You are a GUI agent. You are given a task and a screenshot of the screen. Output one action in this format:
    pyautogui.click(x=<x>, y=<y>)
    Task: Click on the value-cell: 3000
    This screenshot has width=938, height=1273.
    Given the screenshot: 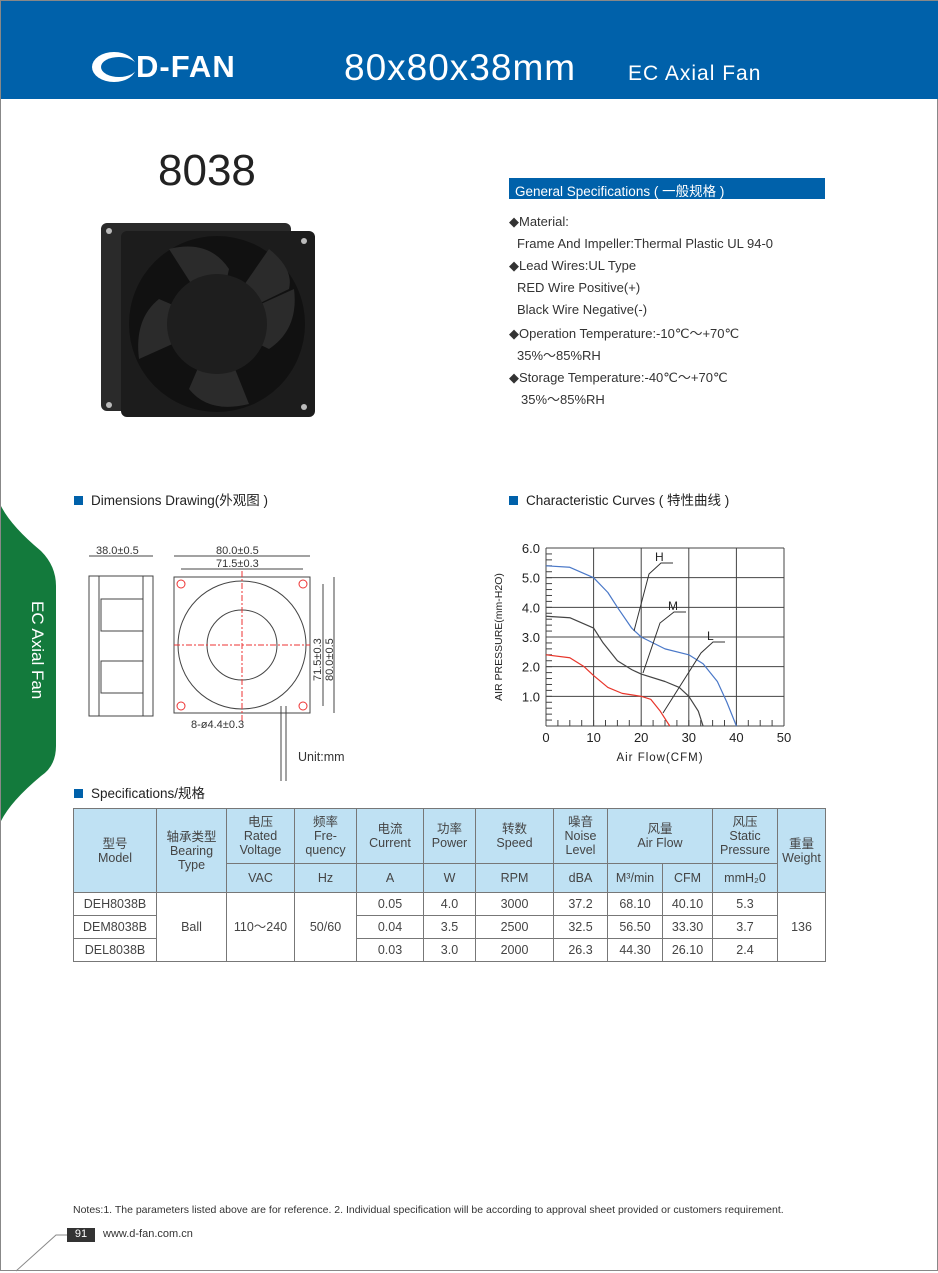 What is the action you would take?
    pyautogui.click(x=515, y=904)
    